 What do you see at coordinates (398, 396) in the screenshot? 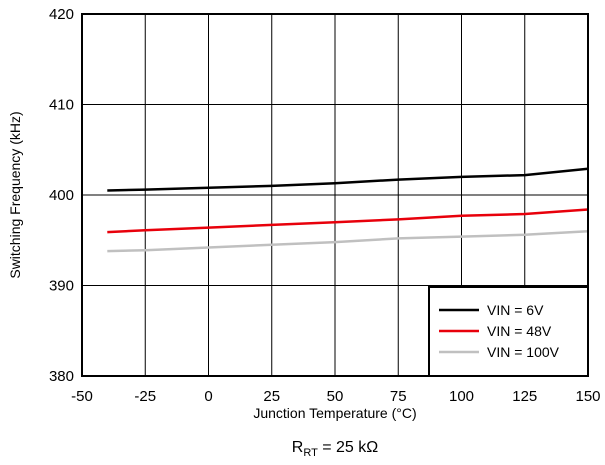
I see `x-tick-label: 75` at bounding box center [398, 396].